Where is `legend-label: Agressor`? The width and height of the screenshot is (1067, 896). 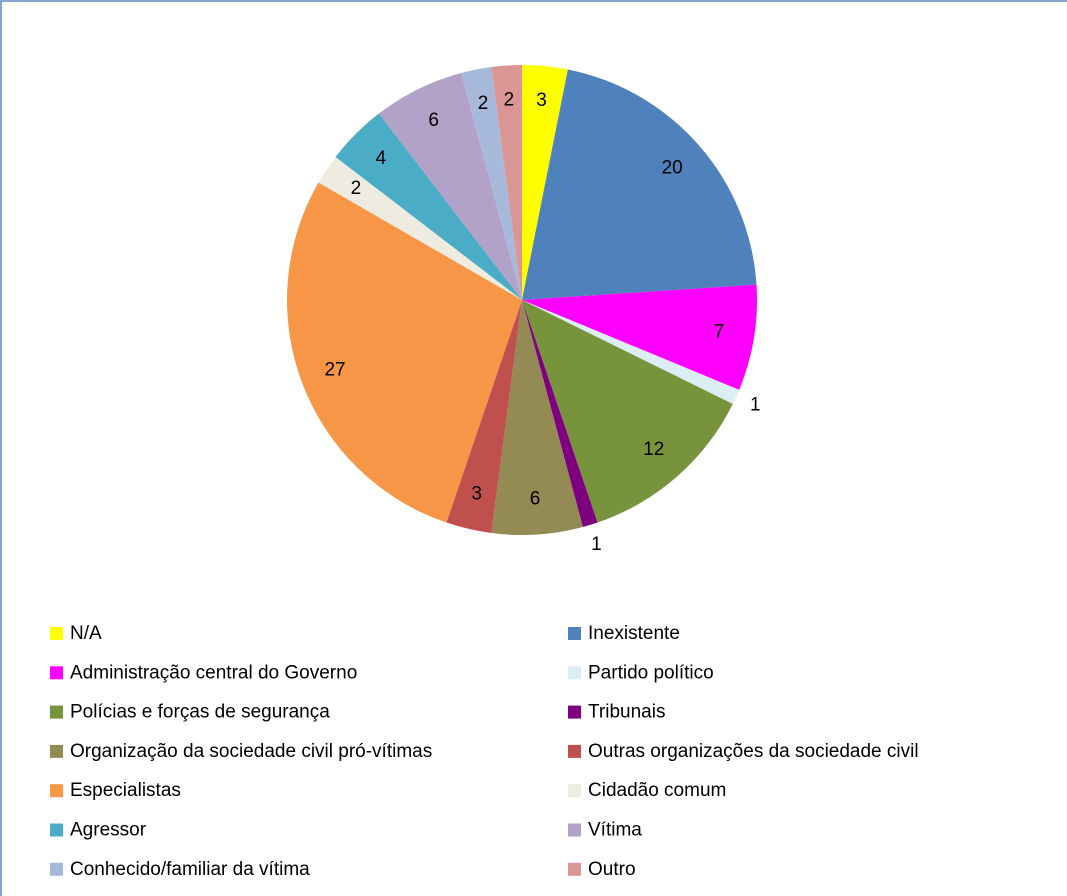
legend-label: Agressor is located at coordinates (108, 830).